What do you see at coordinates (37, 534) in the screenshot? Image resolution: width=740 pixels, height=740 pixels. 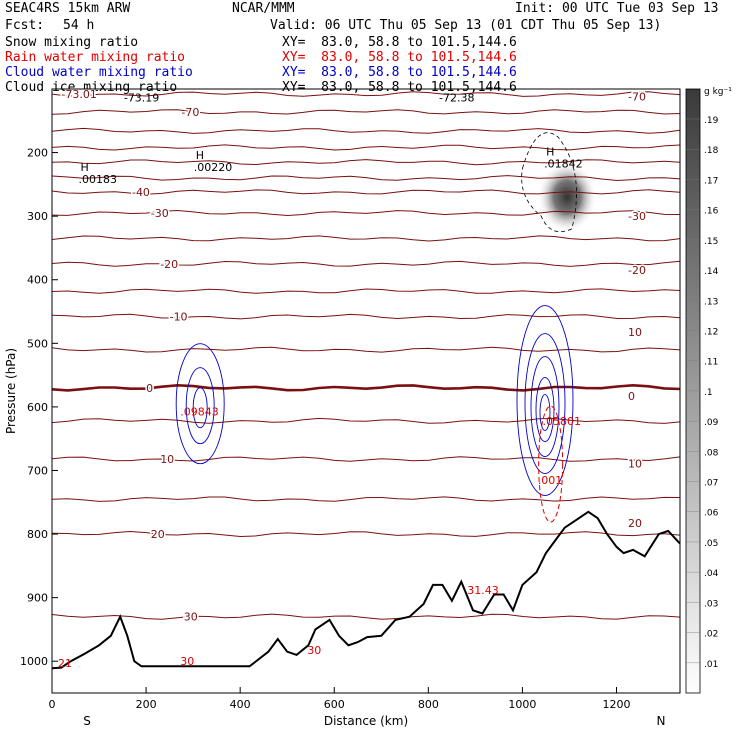 I see `y-tick-label: 800` at bounding box center [37, 534].